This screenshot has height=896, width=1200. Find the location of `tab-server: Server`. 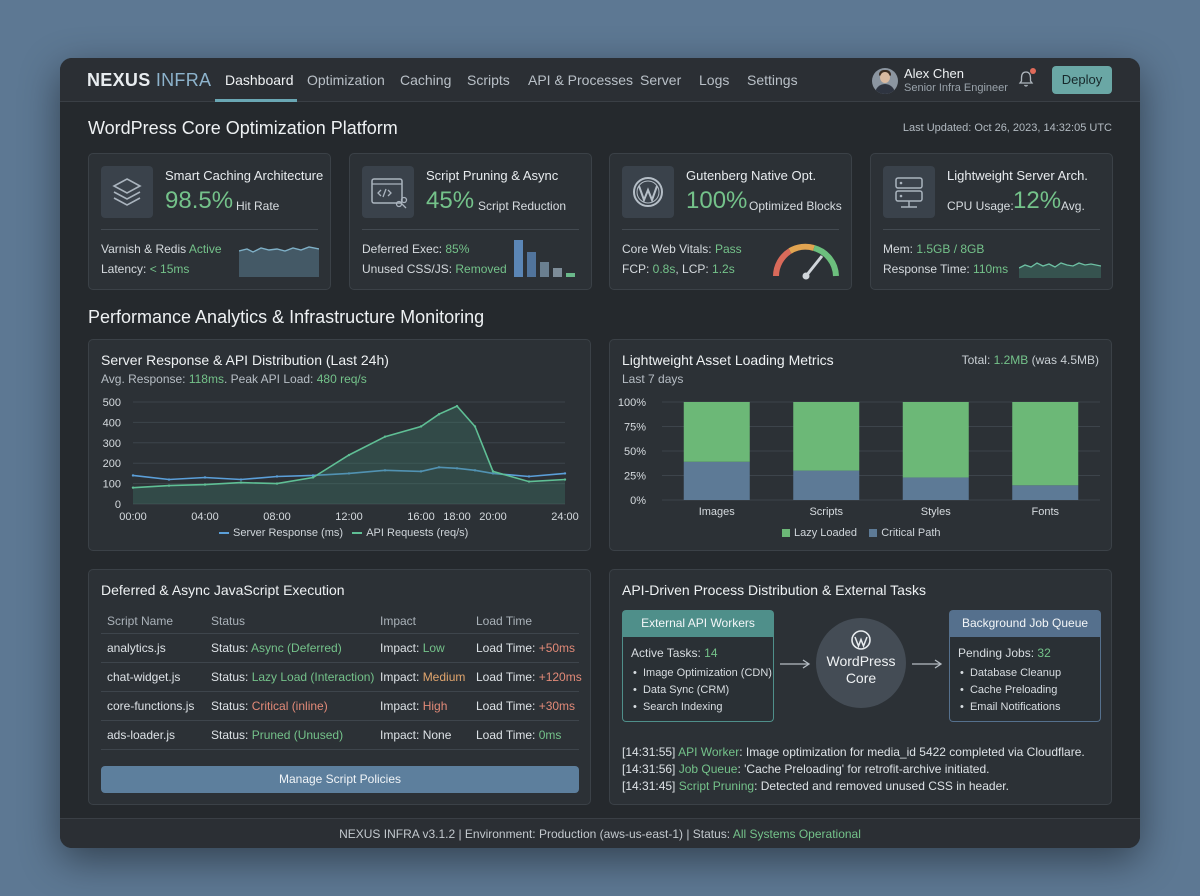

tab-server: Server is located at coordinates (661, 80).